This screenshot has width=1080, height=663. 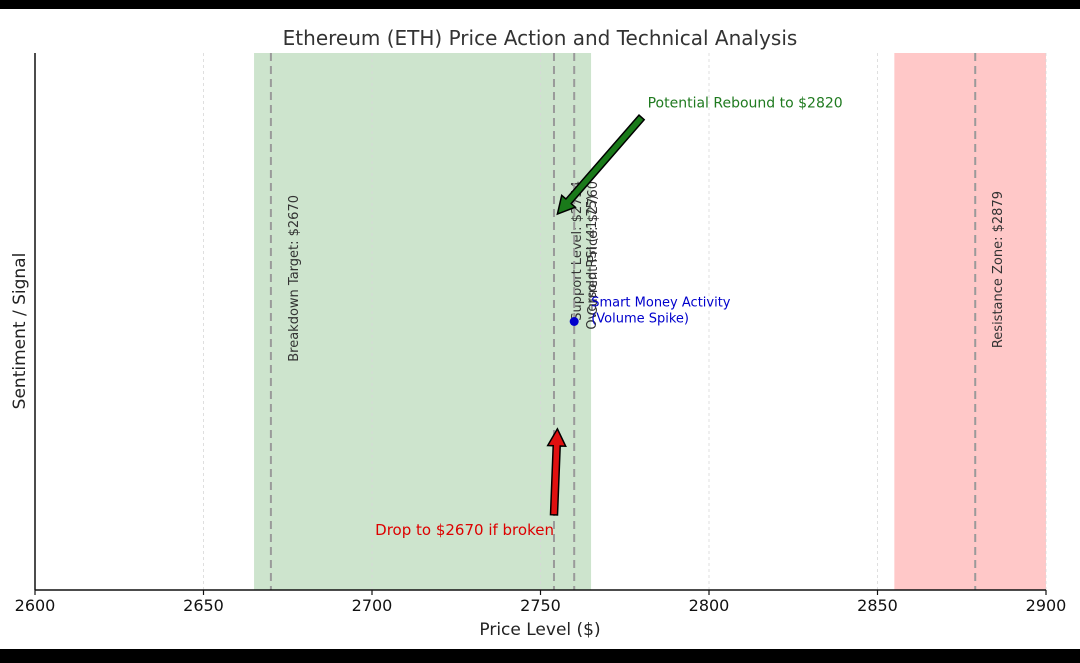 What do you see at coordinates (539, 630) in the screenshot?
I see `x-axis-label: Price Level ($)` at bounding box center [539, 630].